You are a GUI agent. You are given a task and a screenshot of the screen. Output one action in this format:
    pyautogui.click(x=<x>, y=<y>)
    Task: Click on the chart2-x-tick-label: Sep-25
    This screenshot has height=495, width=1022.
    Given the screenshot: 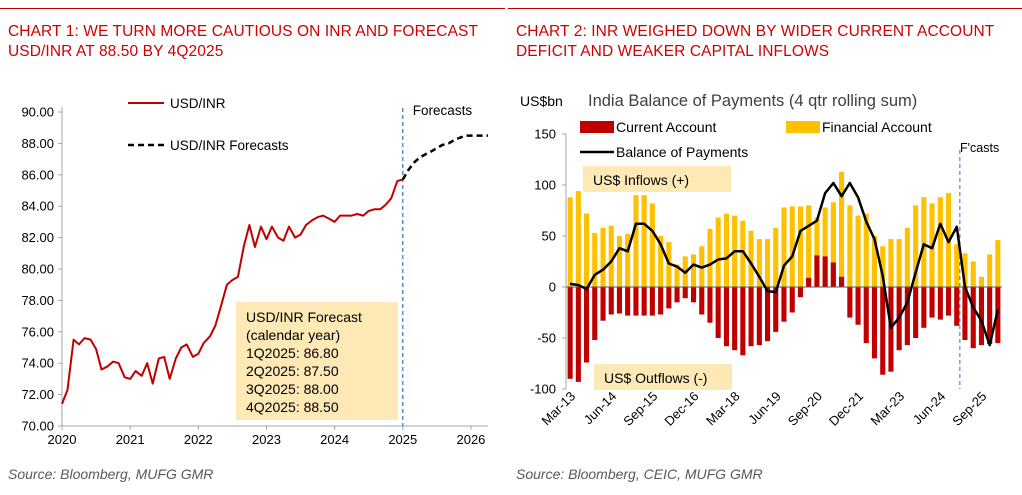 What is the action you would take?
    pyautogui.click(x=969, y=409)
    